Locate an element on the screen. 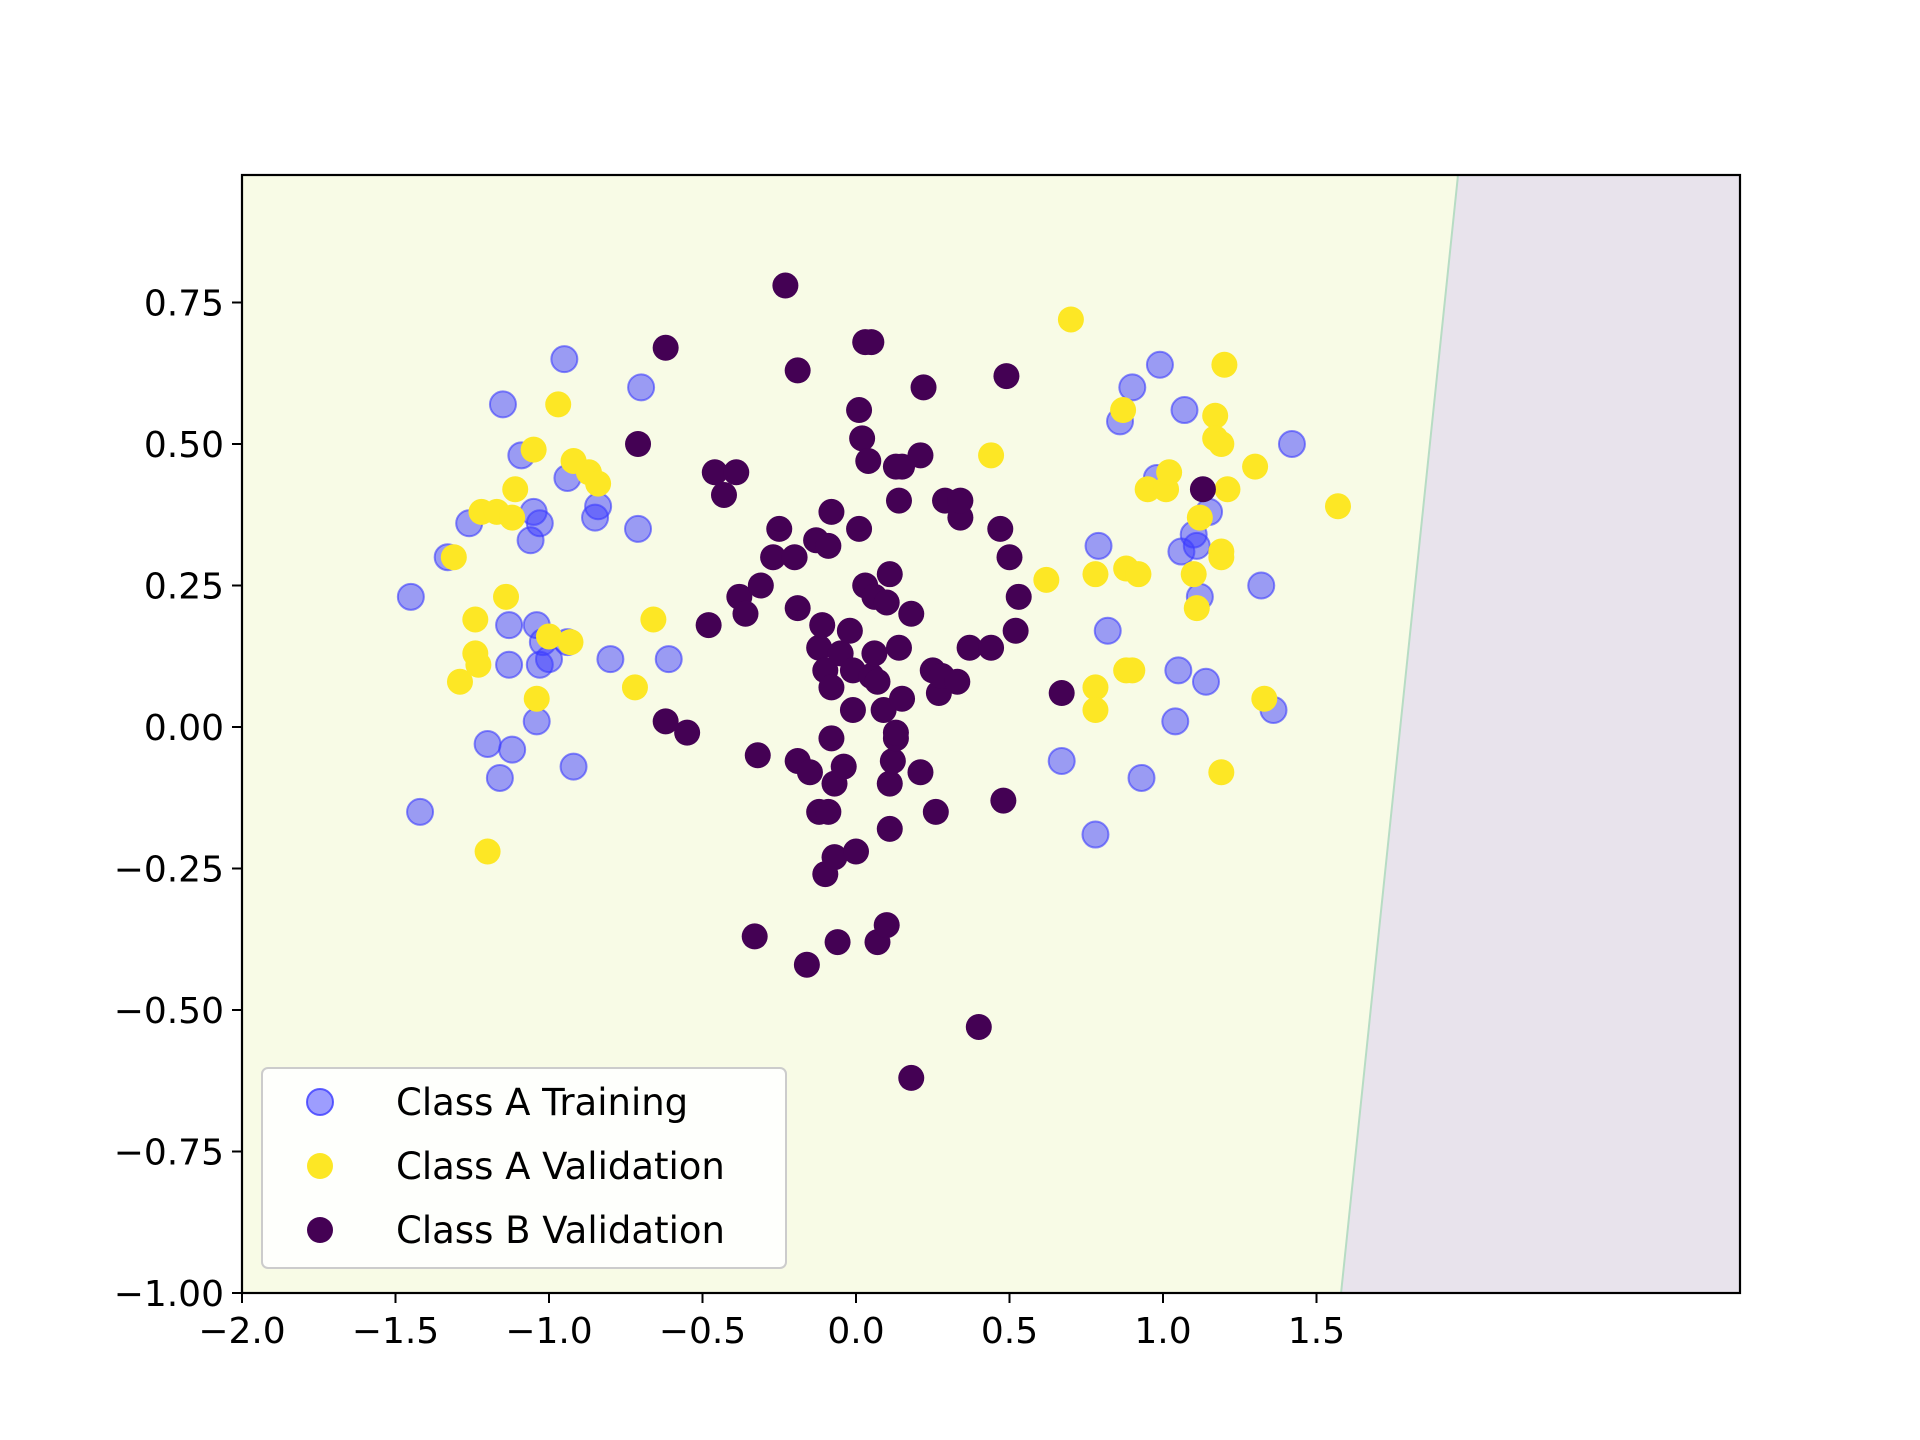 This screenshot has height=1440, width=1920. x-tick-label: 1.5 is located at coordinates (1316, 1331).